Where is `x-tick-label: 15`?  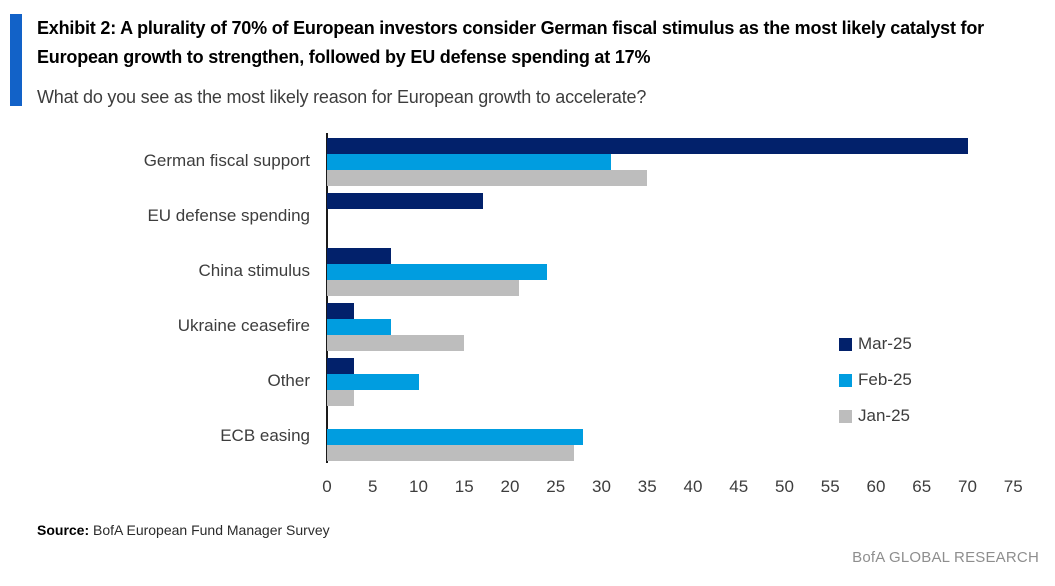 x-tick-label: 15 is located at coordinates (464, 486).